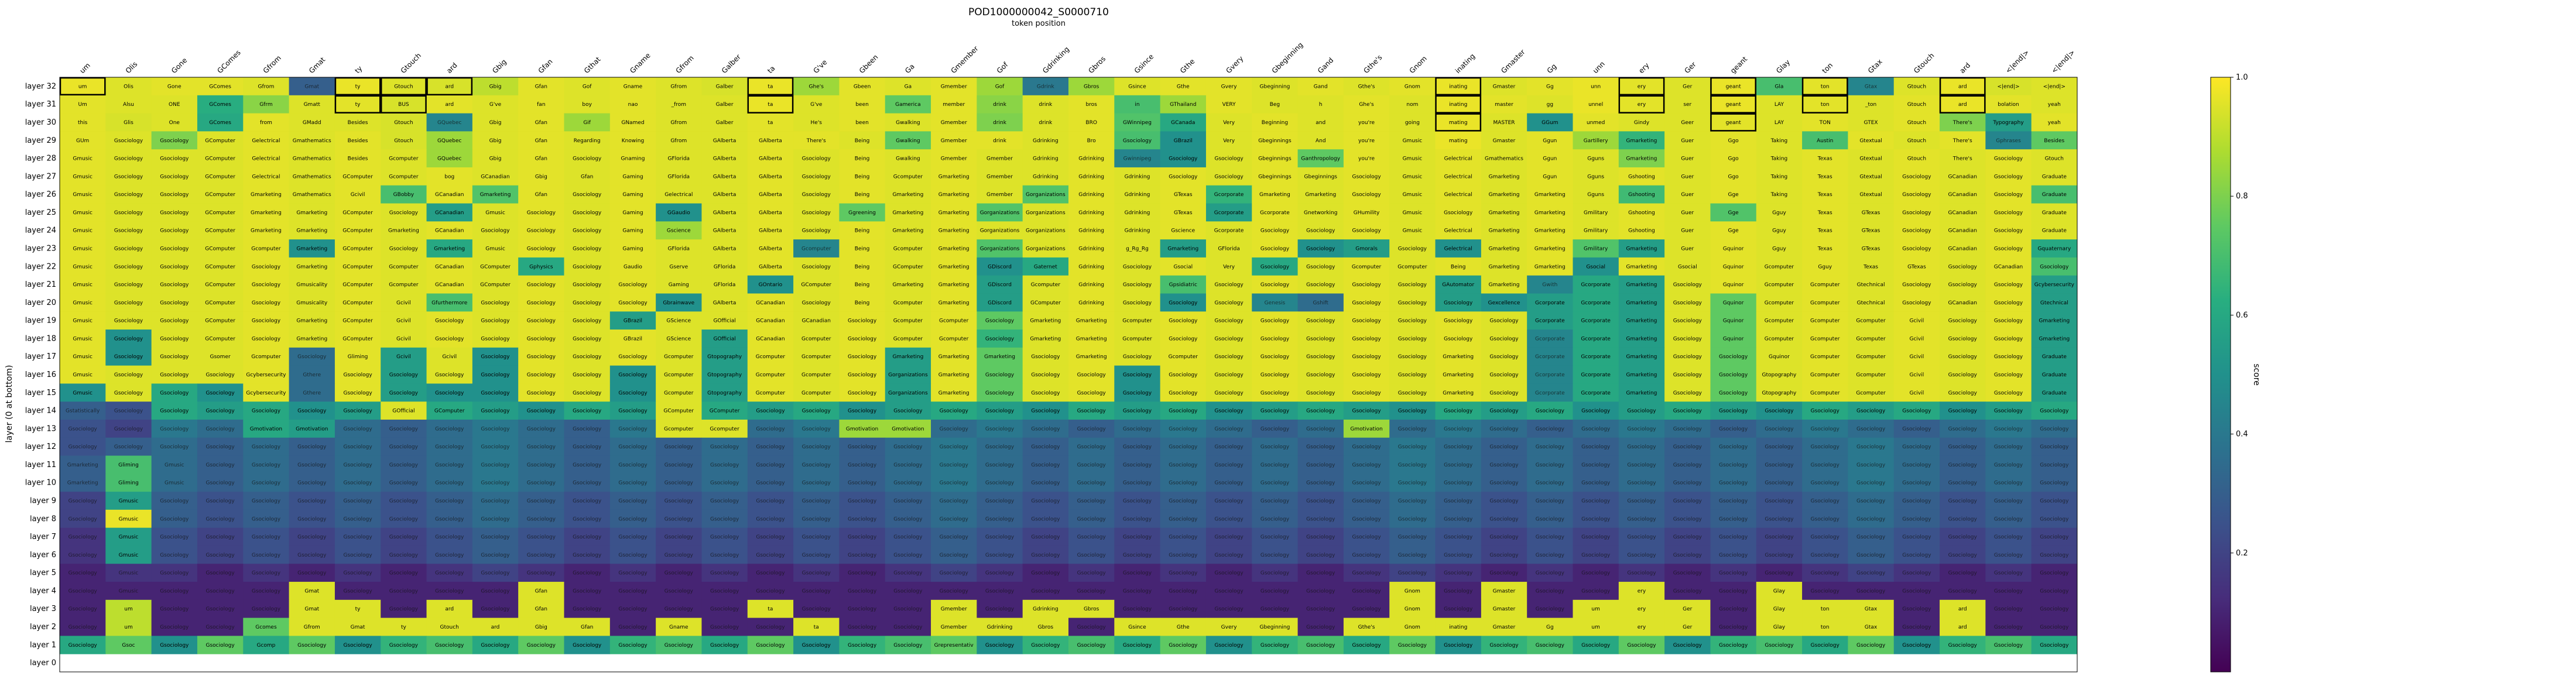 The width and height of the screenshot is (2576, 676). Describe the element at coordinates (1779, 141) in the screenshot. I see `cell-token: Taking` at that location.